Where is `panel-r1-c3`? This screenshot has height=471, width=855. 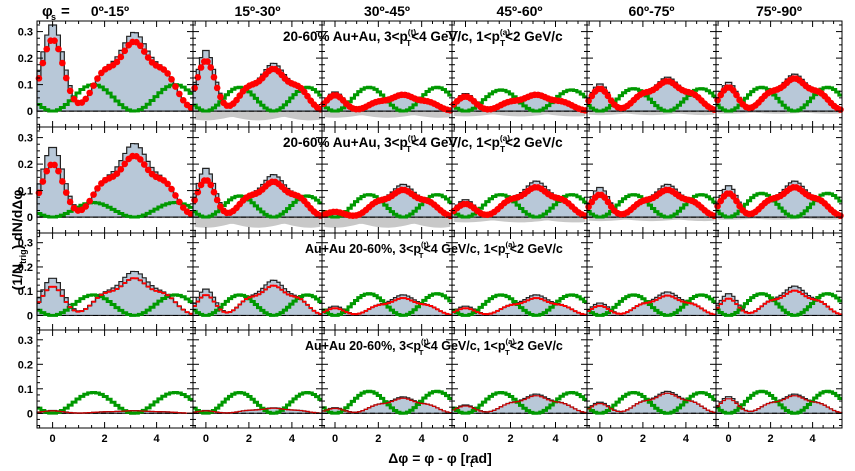 panel-r1-c3 is located at coordinates (519, 180).